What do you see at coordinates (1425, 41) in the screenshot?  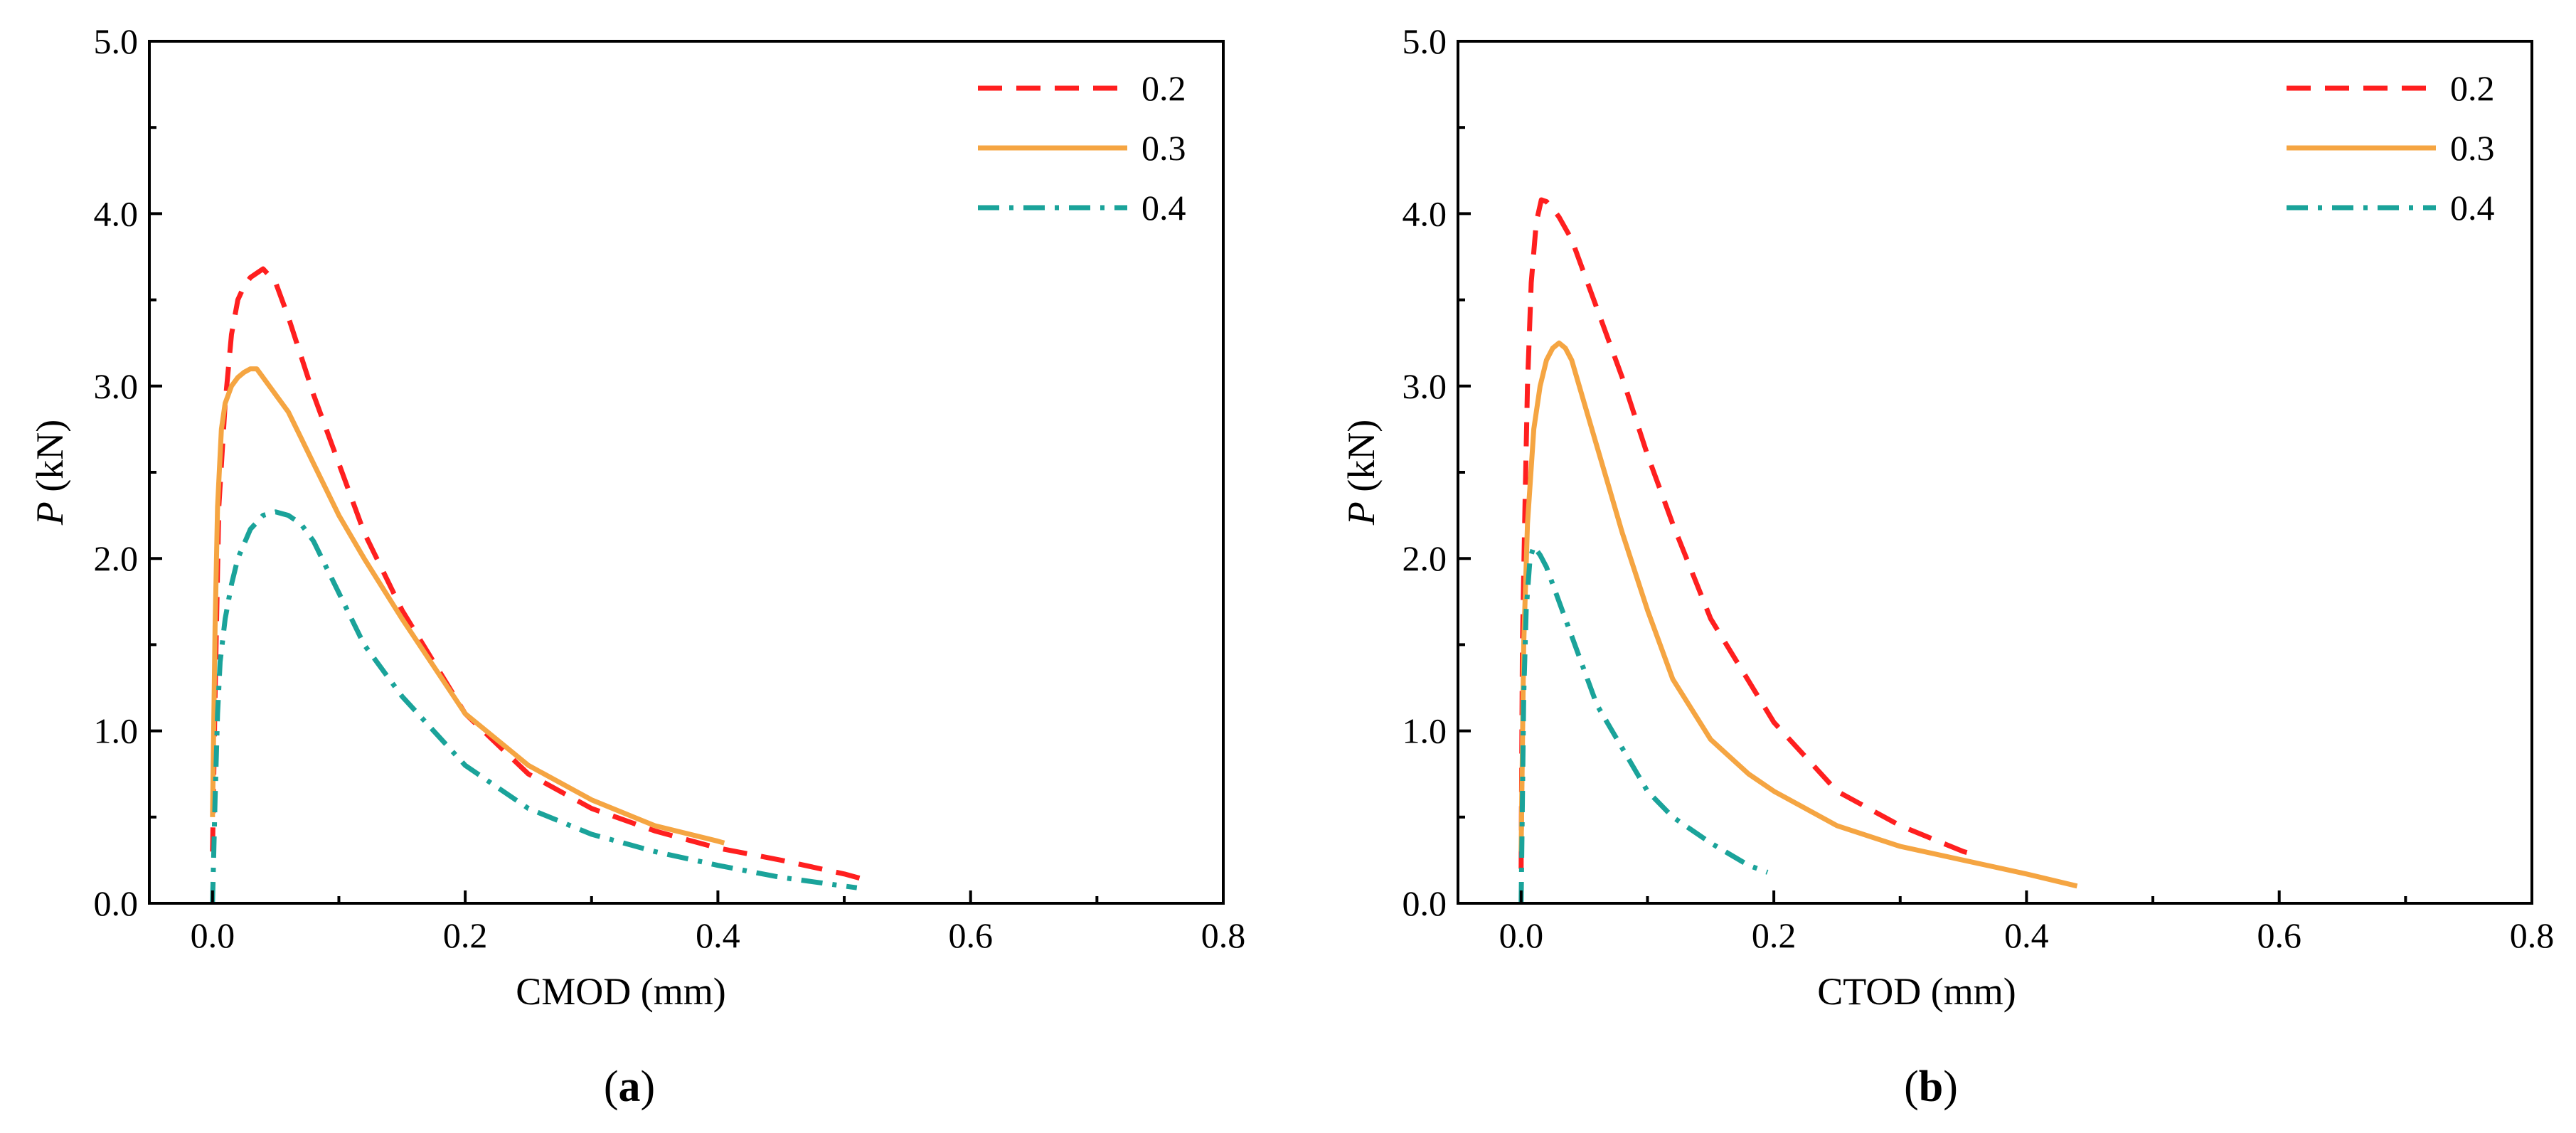 I see `y-tick-label-b: 5.0` at bounding box center [1425, 41].